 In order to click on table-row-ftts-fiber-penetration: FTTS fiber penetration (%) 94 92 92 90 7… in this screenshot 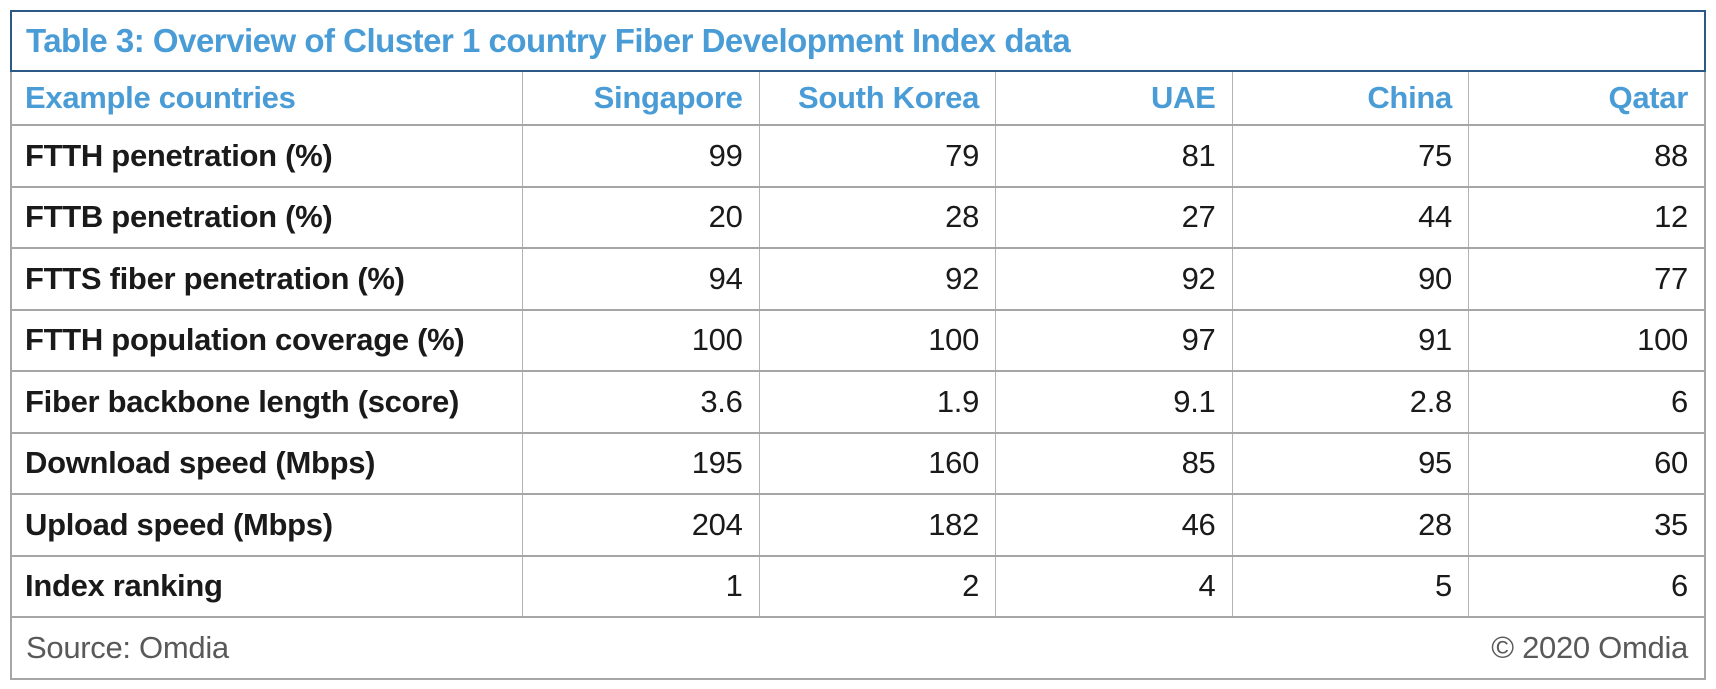, I will do `click(858, 279)`.